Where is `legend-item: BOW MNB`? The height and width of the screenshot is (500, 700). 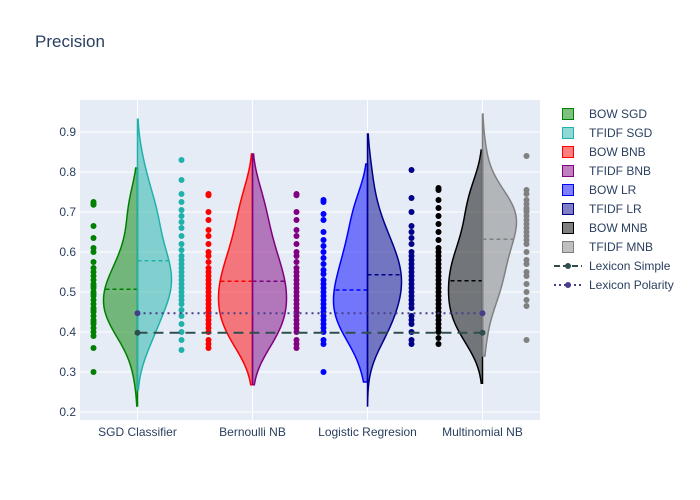 legend-item: BOW MNB is located at coordinates (613, 227).